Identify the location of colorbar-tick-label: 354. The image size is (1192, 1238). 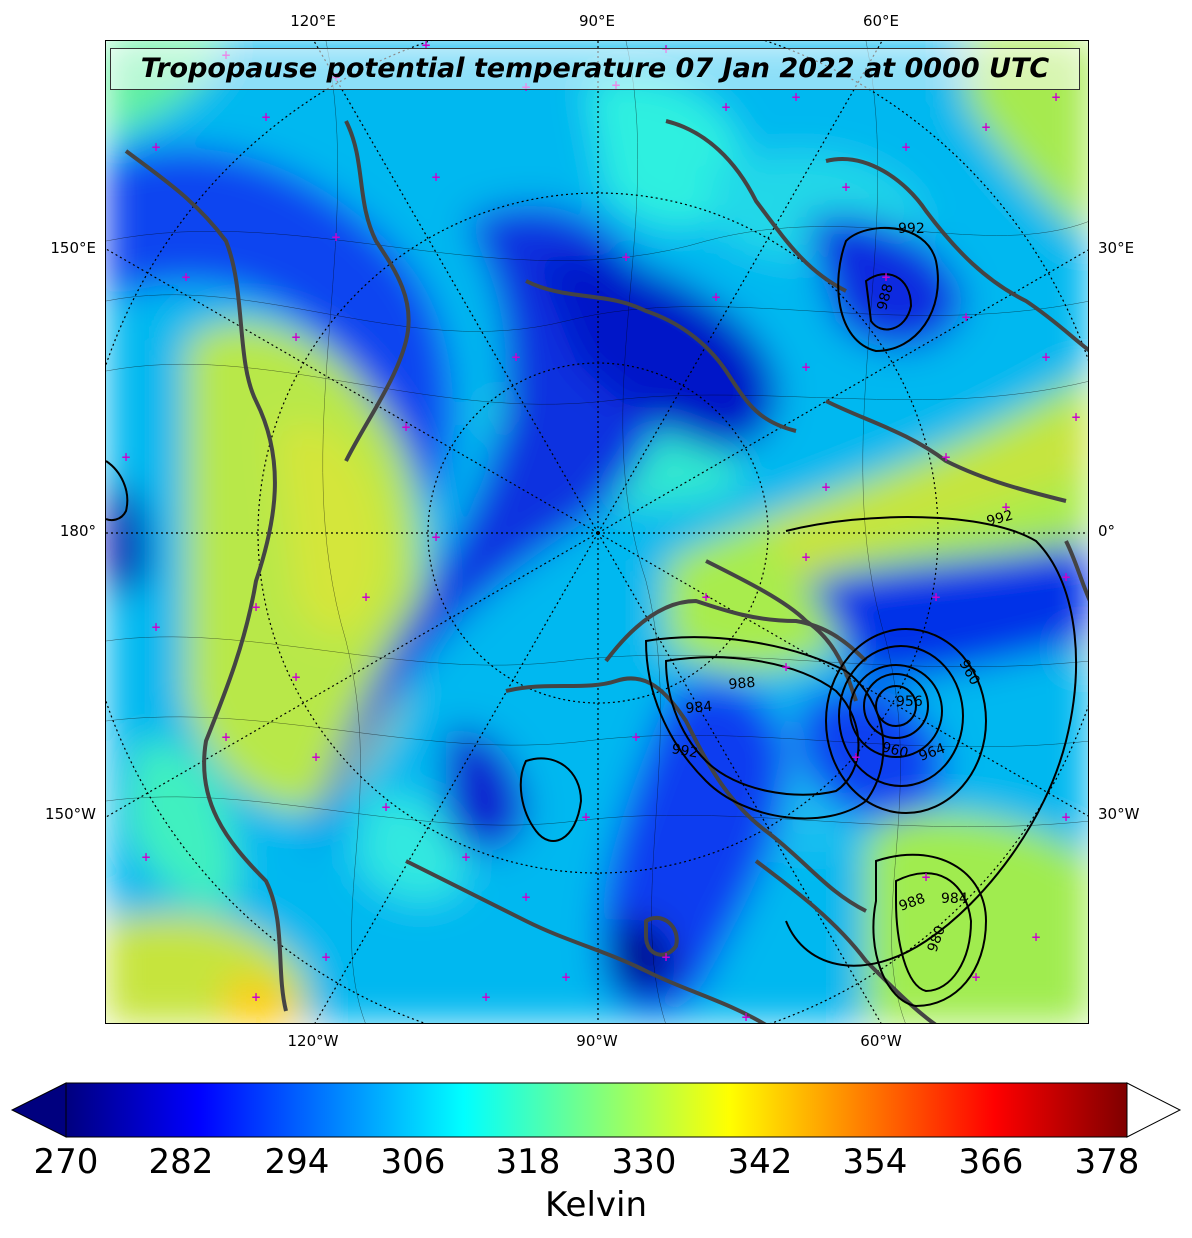
(875, 1162).